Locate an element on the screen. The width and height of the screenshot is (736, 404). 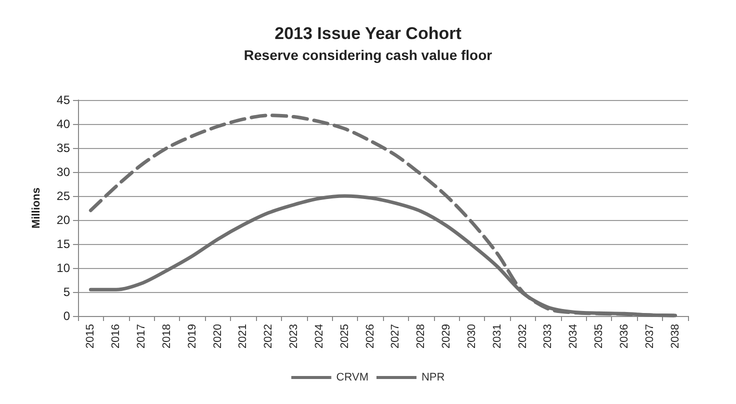
x-tick-label: 2035 is located at coordinates (599, 336).